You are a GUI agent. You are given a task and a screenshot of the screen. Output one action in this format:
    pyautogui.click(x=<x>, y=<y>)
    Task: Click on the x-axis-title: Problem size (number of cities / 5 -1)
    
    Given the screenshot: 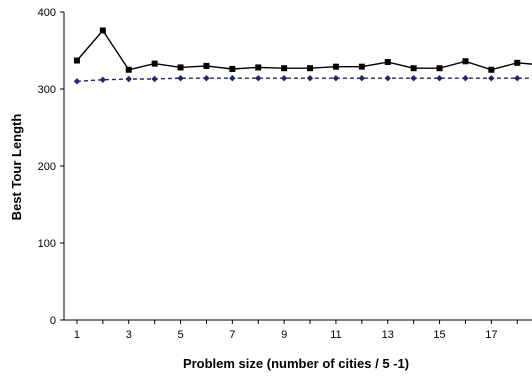 What is the action you would take?
    pyautogui.click(x=296, y=363)
    